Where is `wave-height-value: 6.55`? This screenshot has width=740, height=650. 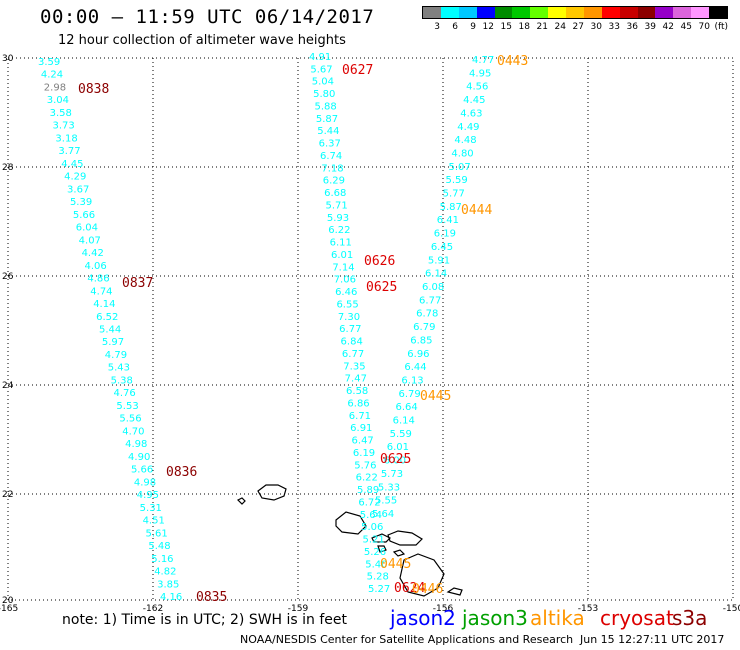 wave-height-value: 6.55 is located at coordinates (347, 304).